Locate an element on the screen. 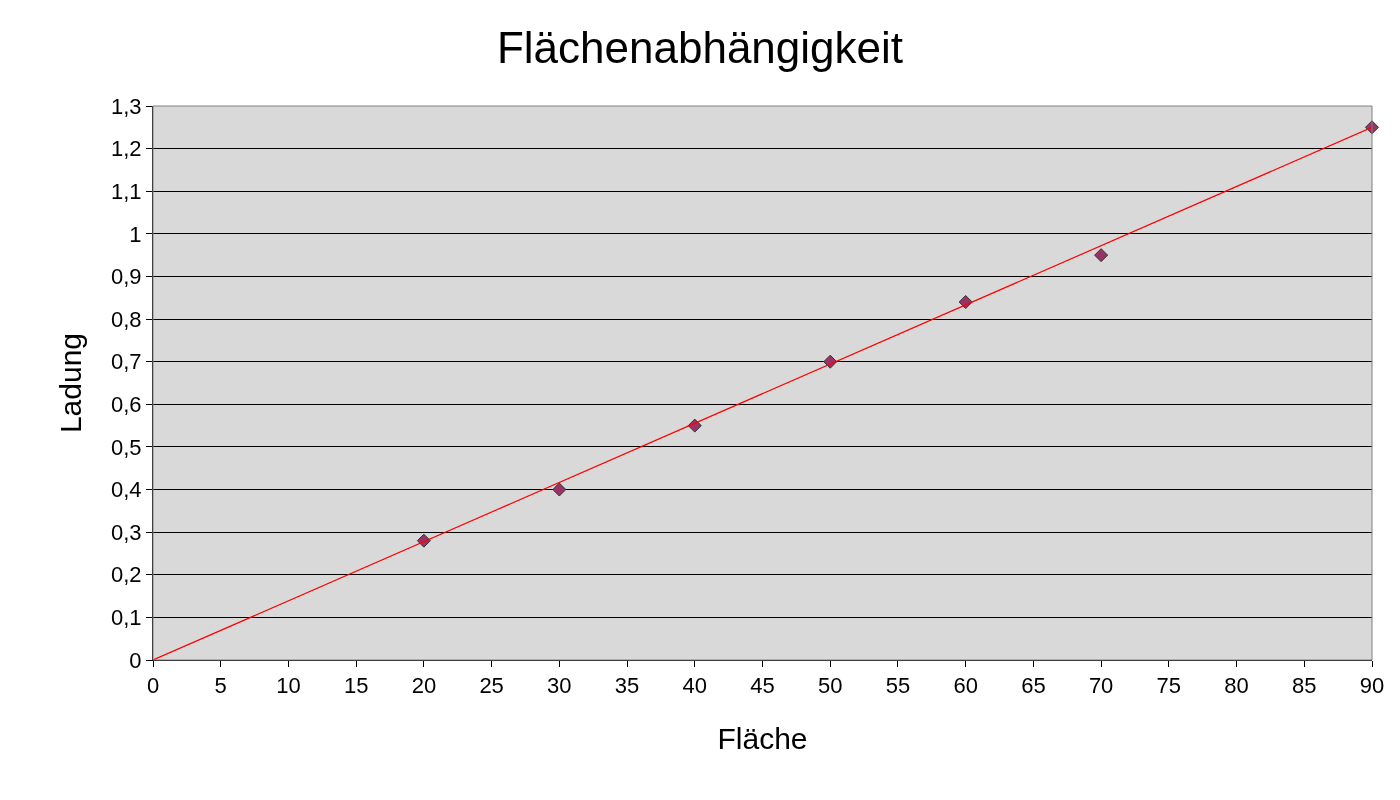 The image size is (1400, 800). x-tick-label: 5 is located at coordinates (220, 686).